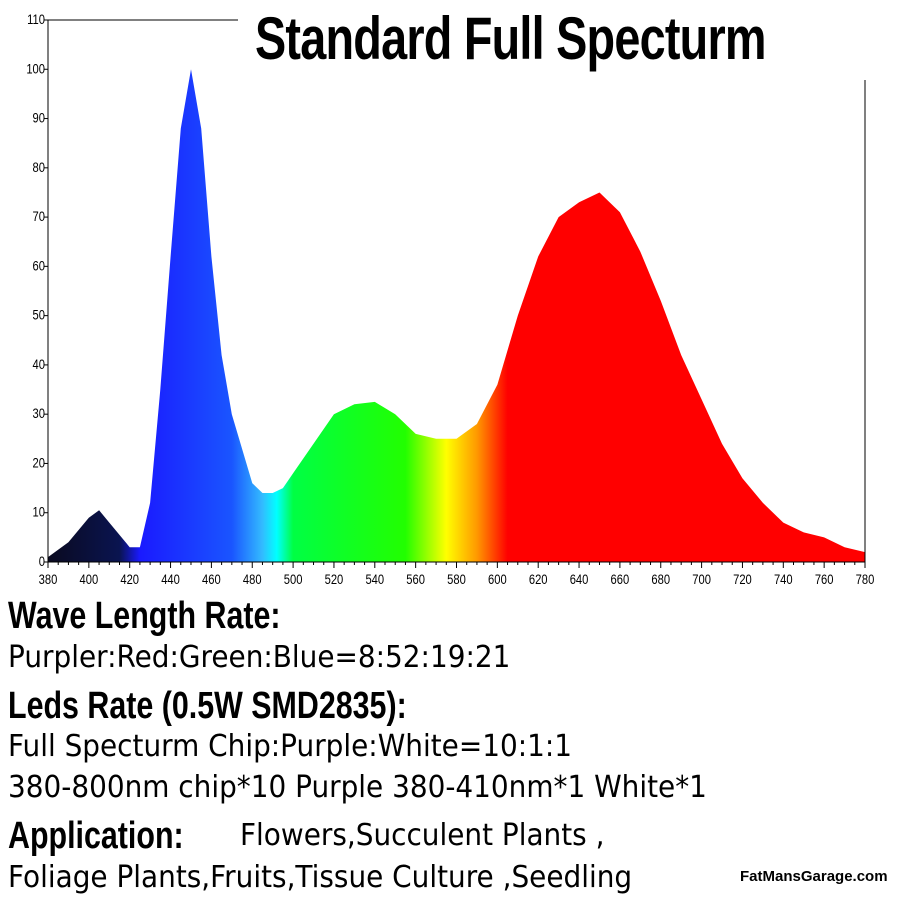 This screenshot has height=905, width=905. What do you see at coordinates (259, 657) in the screenshot?
I see `wave-length-ratio: Purpler:Red:Green:Blue=8:52:19:21` at bounding box center [259, 657].